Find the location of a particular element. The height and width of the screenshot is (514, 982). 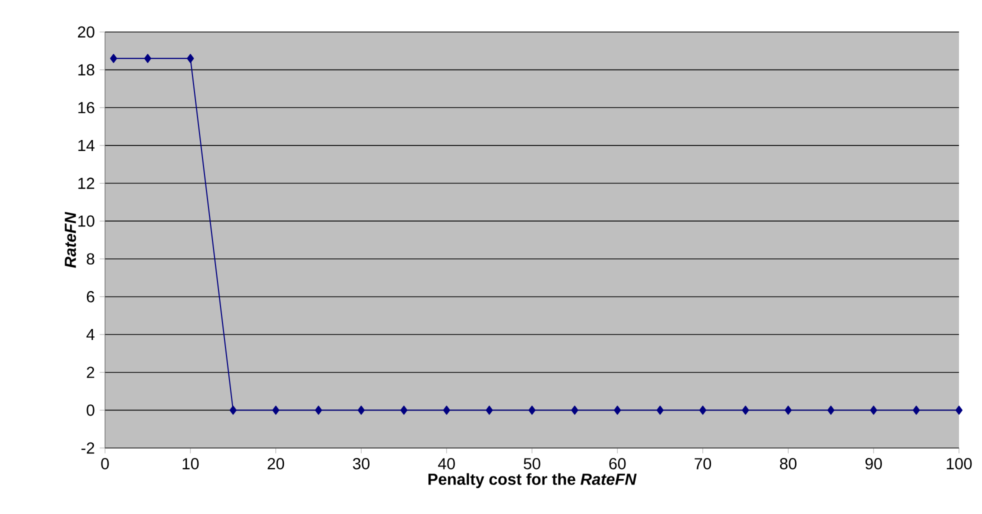

x-tick-label: 100 is located at coordinates (959, 464).